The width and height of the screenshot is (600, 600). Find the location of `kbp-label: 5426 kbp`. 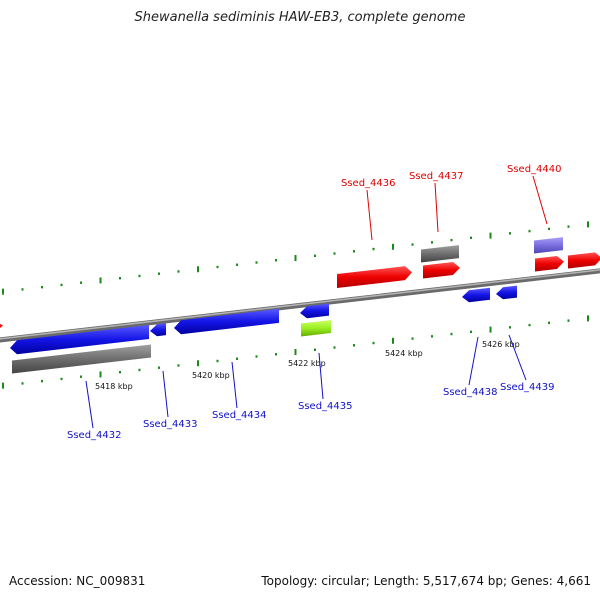

kbp-label: 5426 kbp is located at coordinates (501, 344).